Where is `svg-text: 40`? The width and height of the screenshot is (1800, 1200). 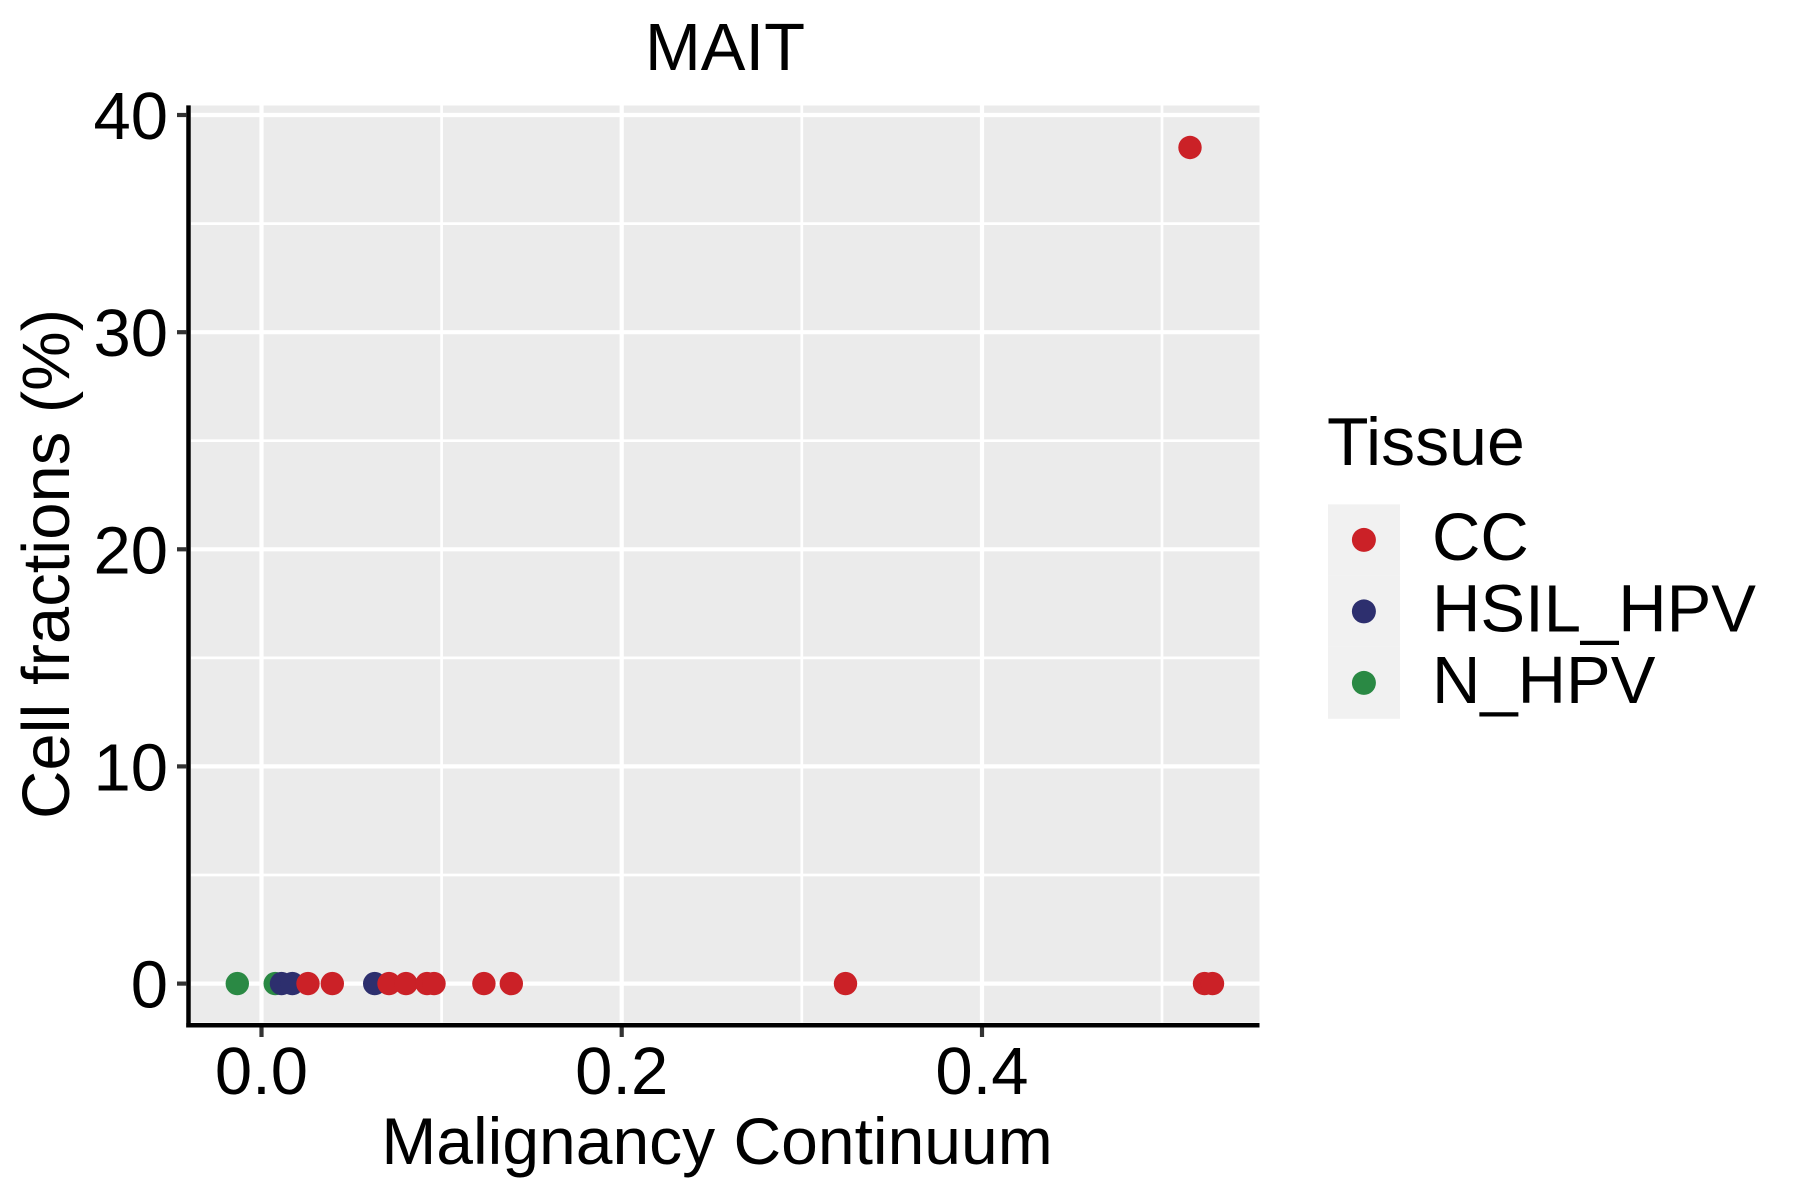
svg-text: 40 is located at coordinates (130, 116).